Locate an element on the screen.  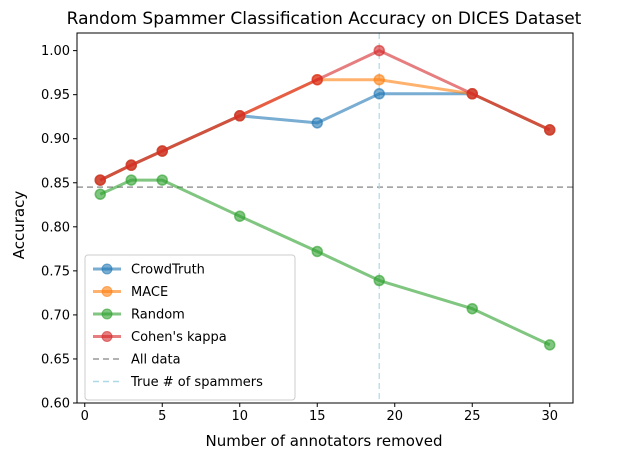
legend-label-crowdtruth: CrowdTruth is located at coordinates (168, 270).